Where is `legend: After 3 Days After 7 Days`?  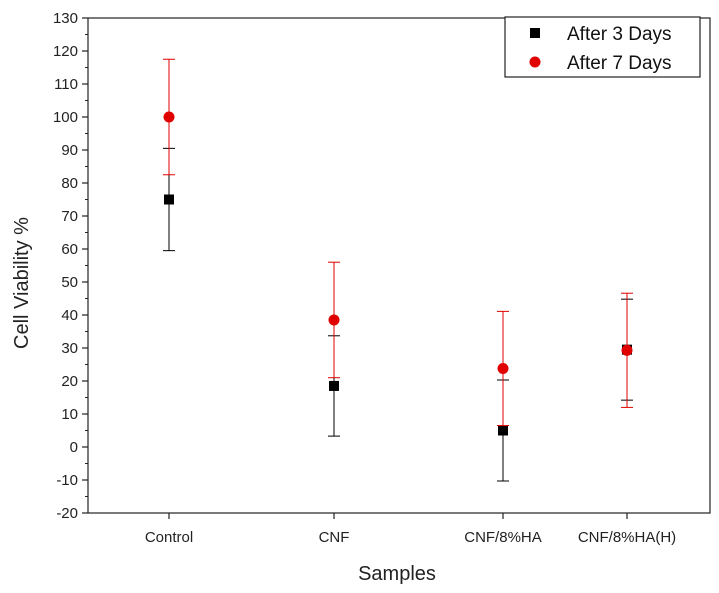 legend: After 3 Days After 7 Days is located at coordinates (602, 47).